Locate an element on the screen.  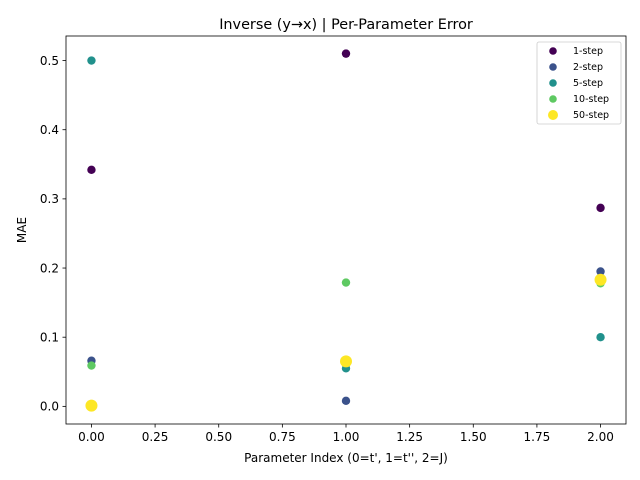
legend: 1-step 2-step 5-step 10-step 50-step is located at coordinates (579, 83).